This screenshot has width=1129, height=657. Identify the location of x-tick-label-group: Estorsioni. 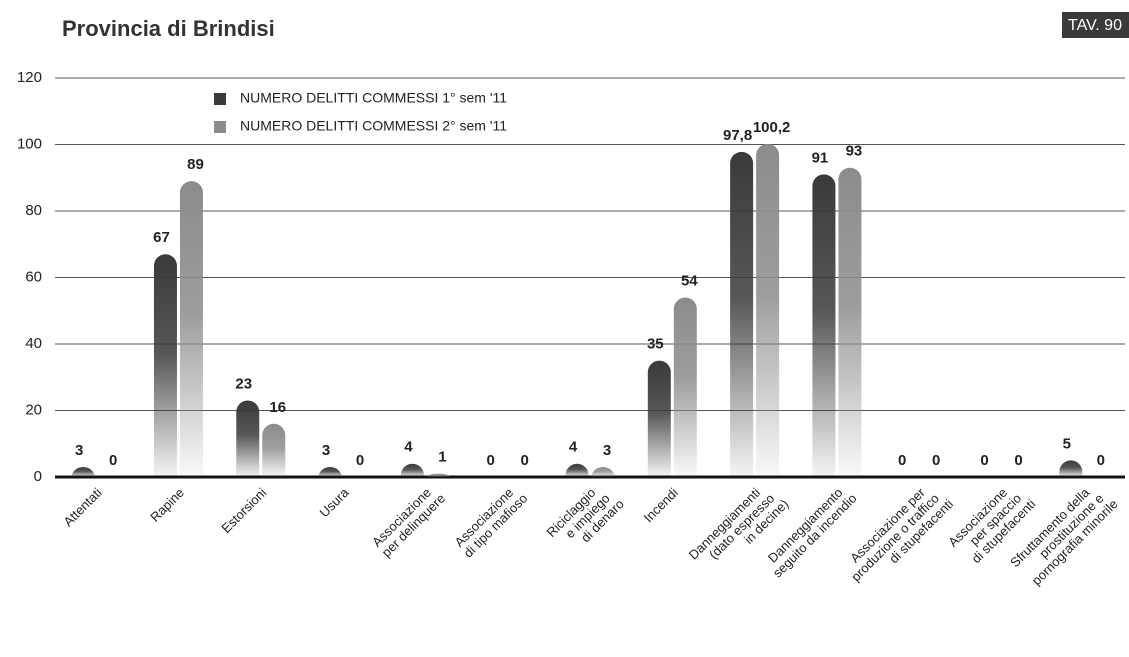
(243, 510).